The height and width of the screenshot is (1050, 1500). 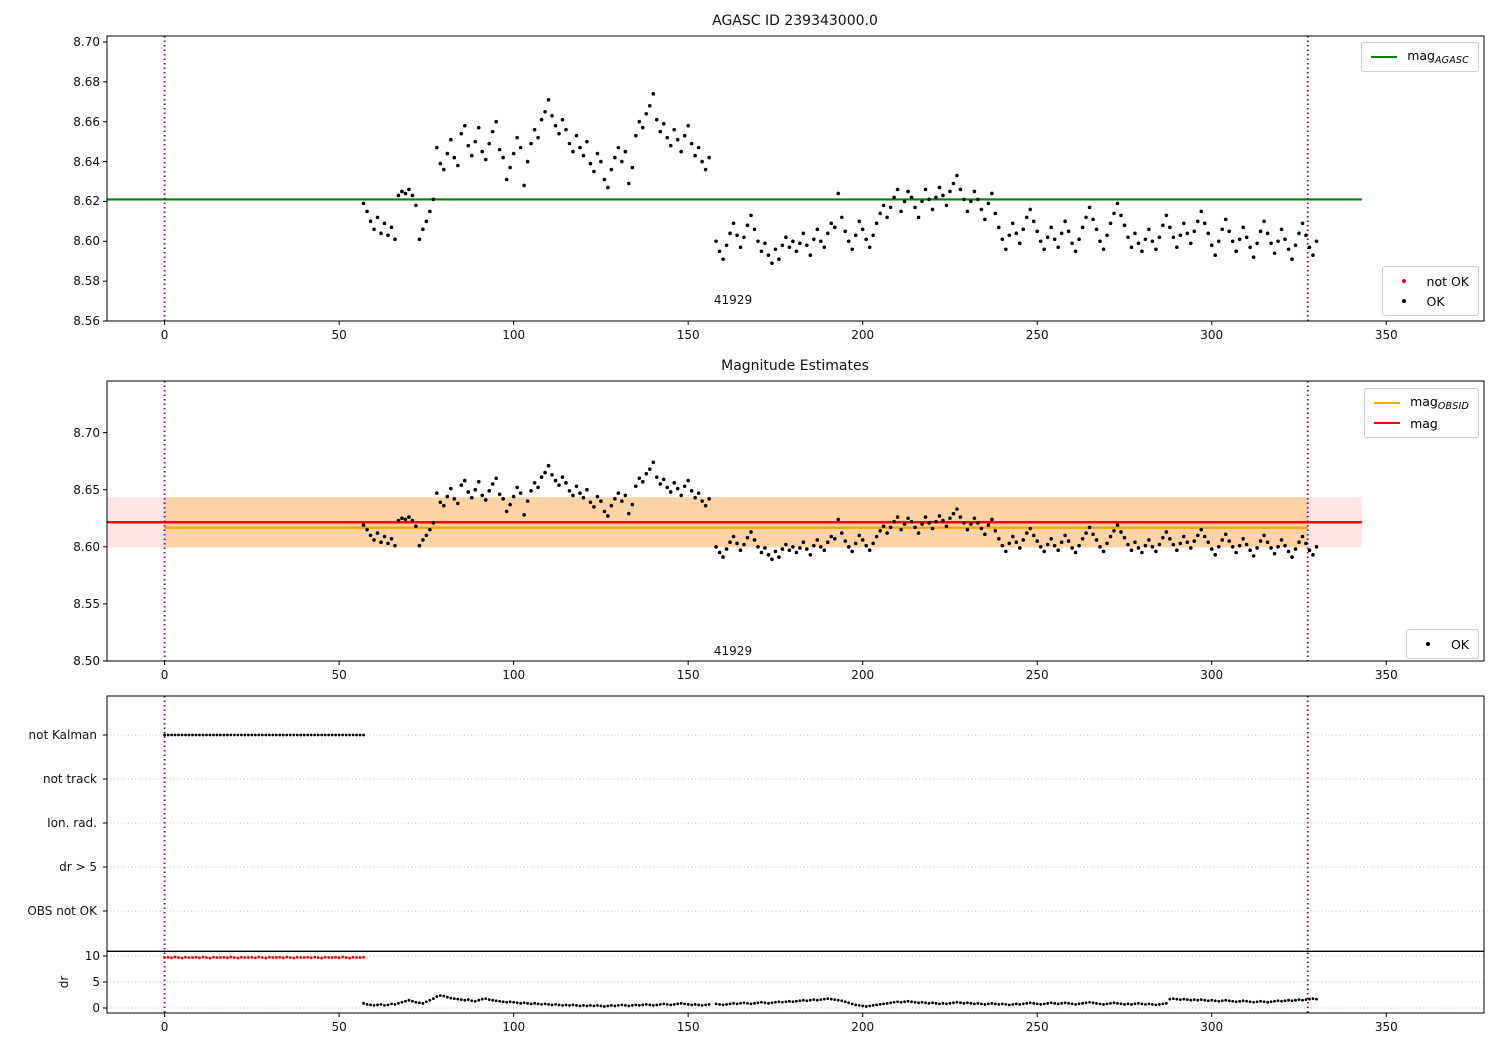 What do you see at coordinates (1420, 57) in the screenshot?
I see `legend-row-mag-agasc: magAGASC` at bounding box center [1420, 57].